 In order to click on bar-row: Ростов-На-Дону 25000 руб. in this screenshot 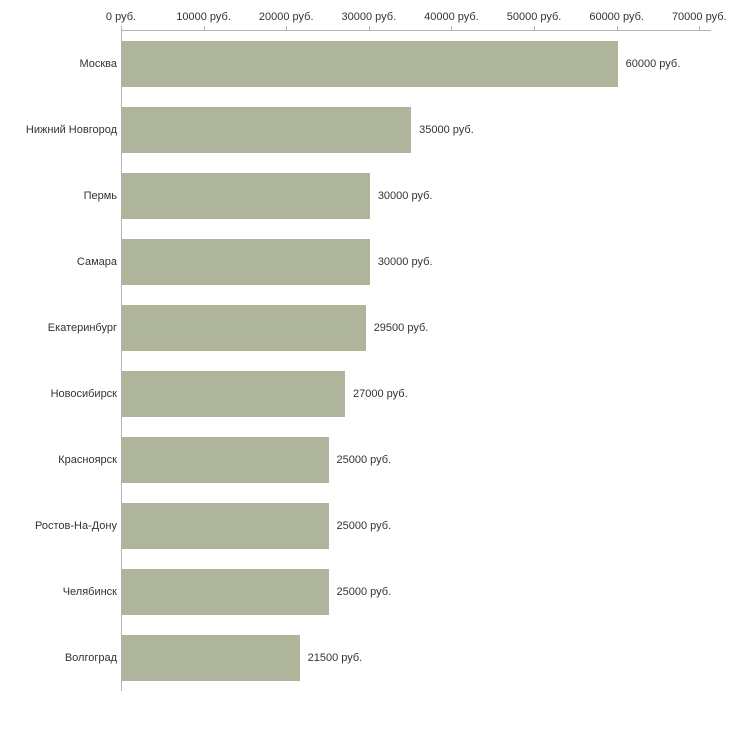, I will do `click(373, 526)`.